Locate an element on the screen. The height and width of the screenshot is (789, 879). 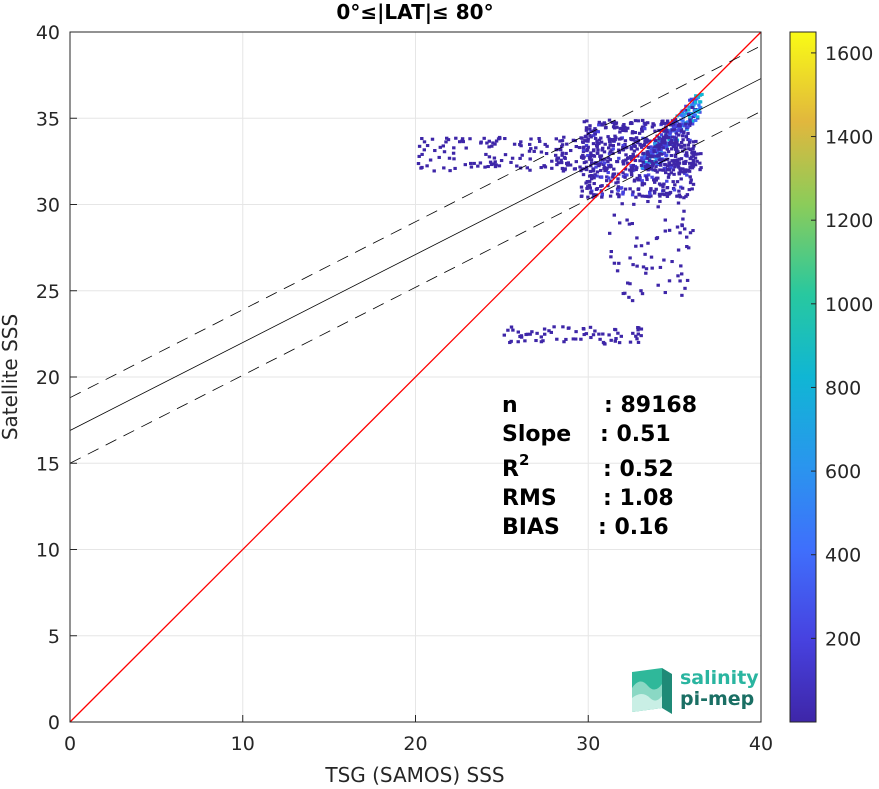
y-axis-ticks: 0 5 10 15 20 25 30 35 40 is located at coordinates (56, 378).